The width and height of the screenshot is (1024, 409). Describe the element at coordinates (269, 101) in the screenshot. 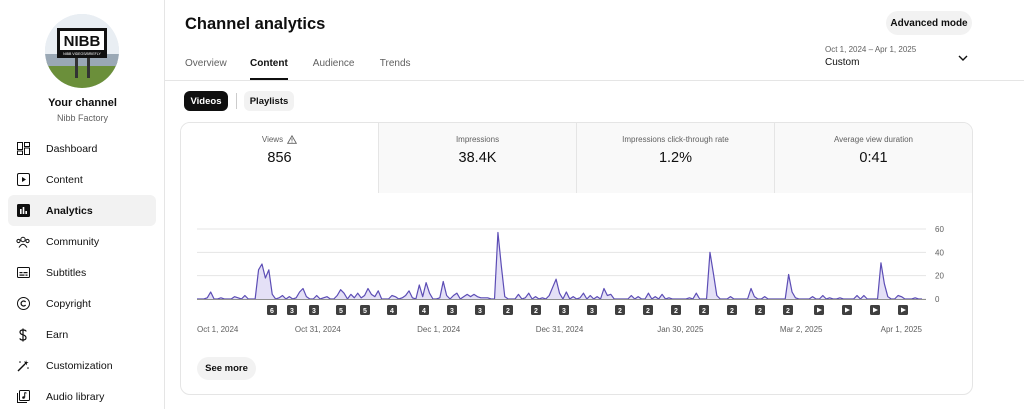

I see `playlists-chip: Playlists` at that location.